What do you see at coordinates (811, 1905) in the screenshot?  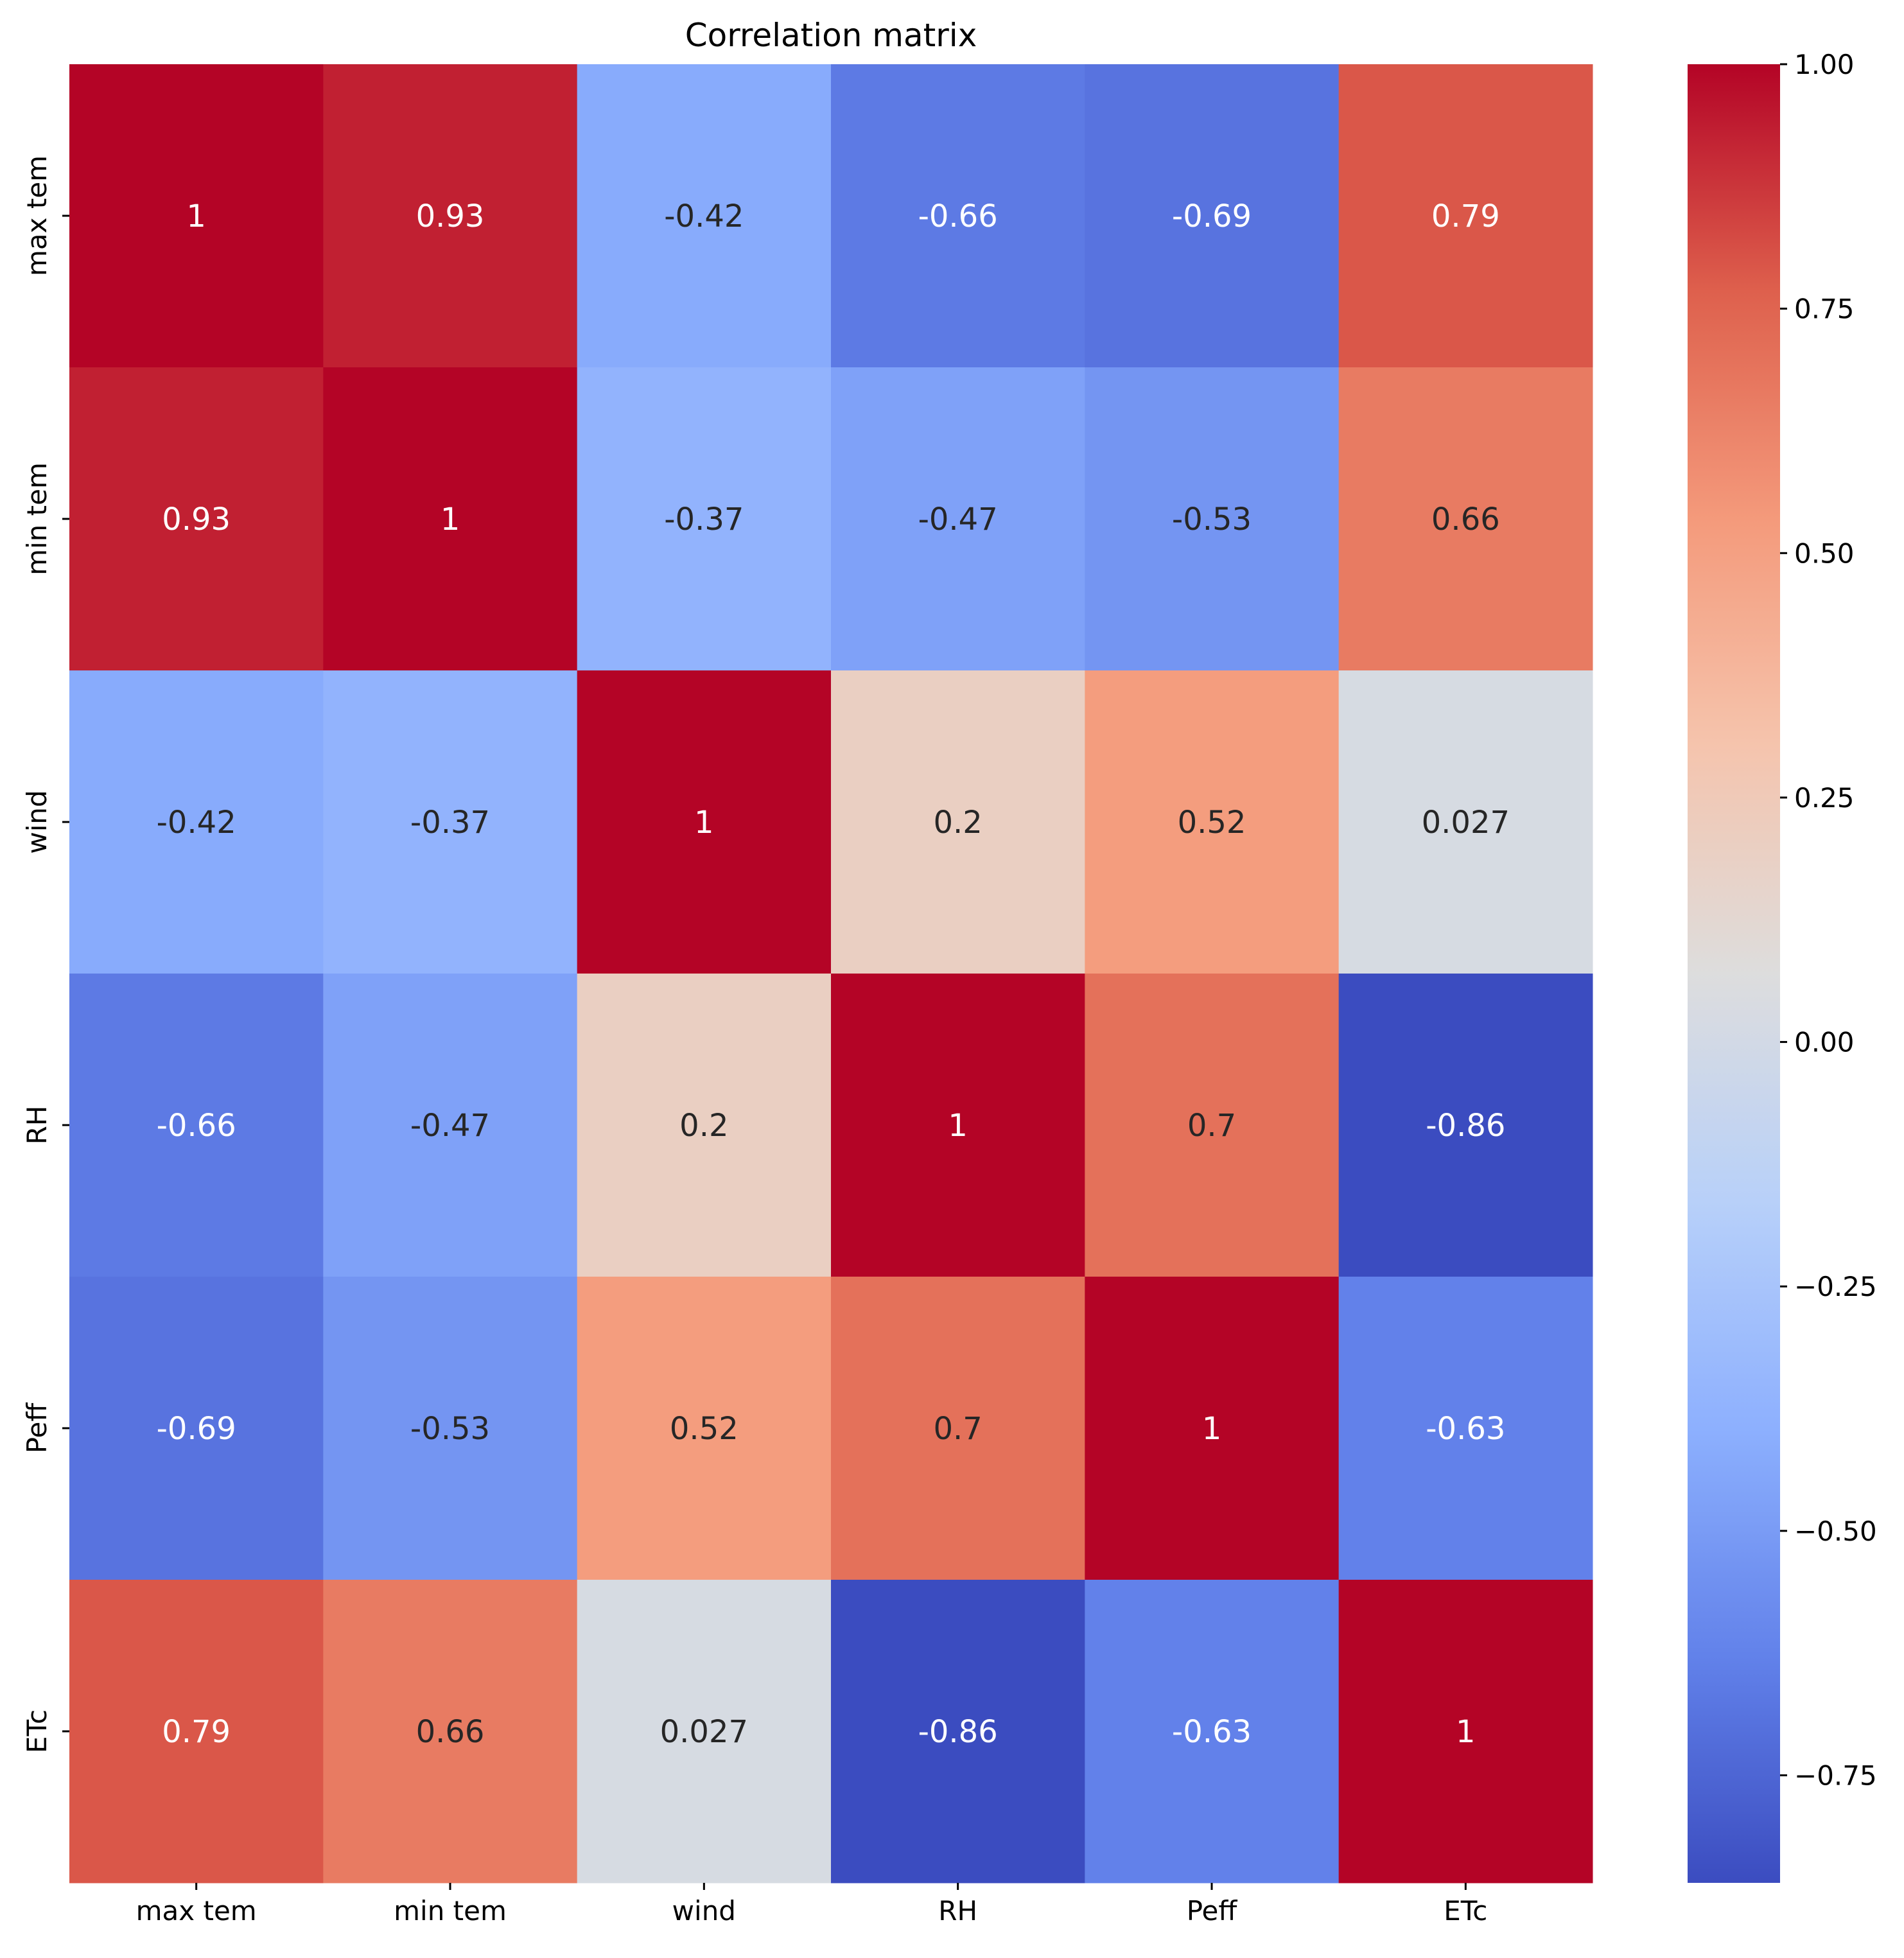 I see `x-axis: max tem min tem wind RH Peff ETc` at bounding box center [811, 1905].